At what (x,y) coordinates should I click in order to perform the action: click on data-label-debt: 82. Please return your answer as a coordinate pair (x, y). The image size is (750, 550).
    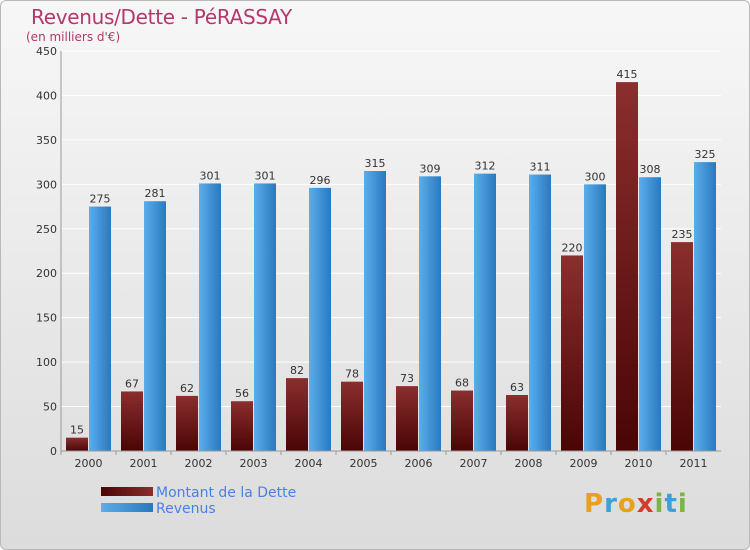
    Looking at the image, I should click on (297, 370).